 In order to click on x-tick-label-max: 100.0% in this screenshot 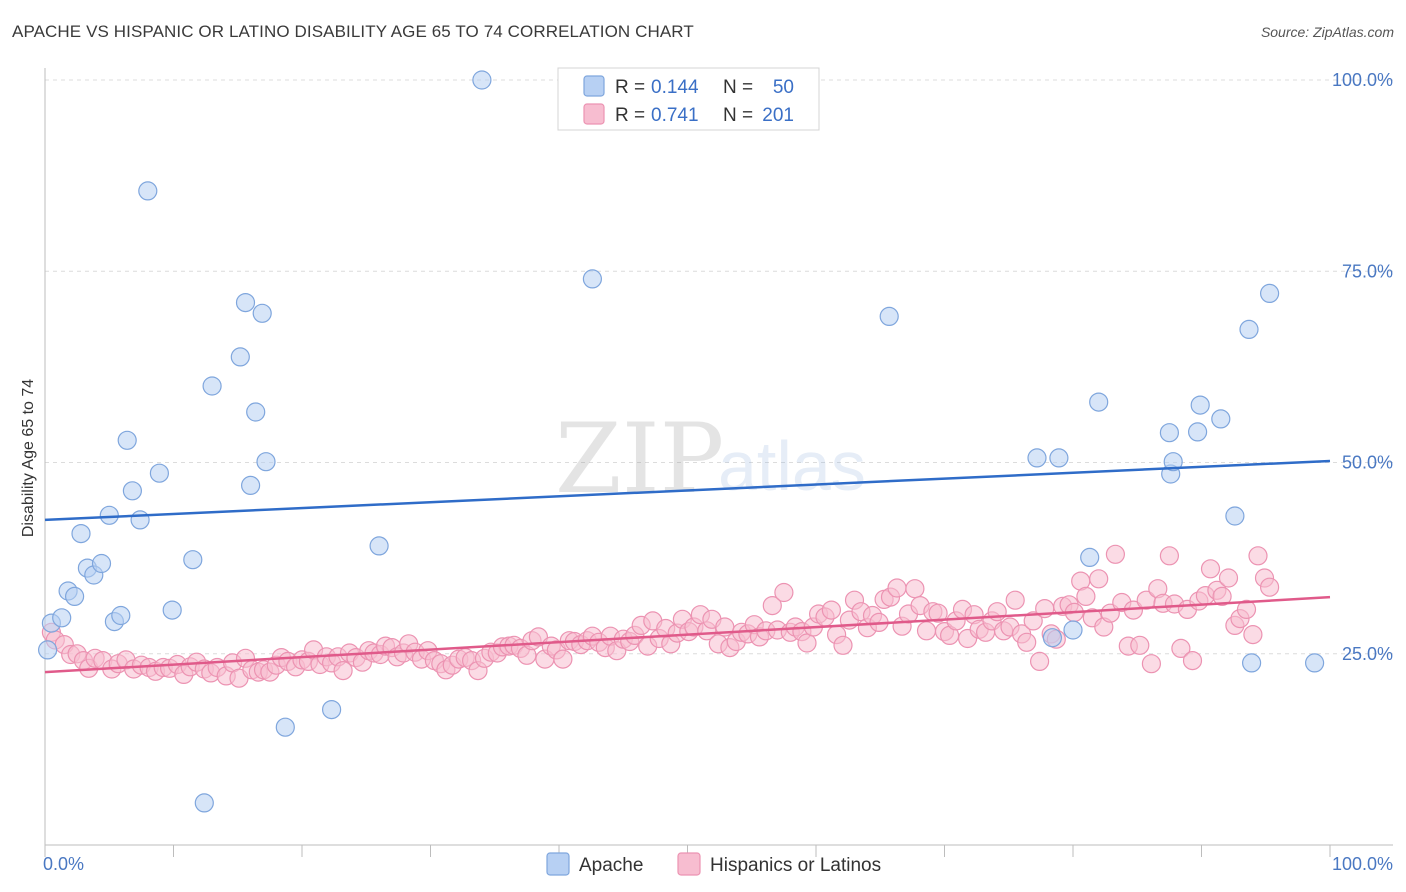, I will do `click(1362, 864)`.